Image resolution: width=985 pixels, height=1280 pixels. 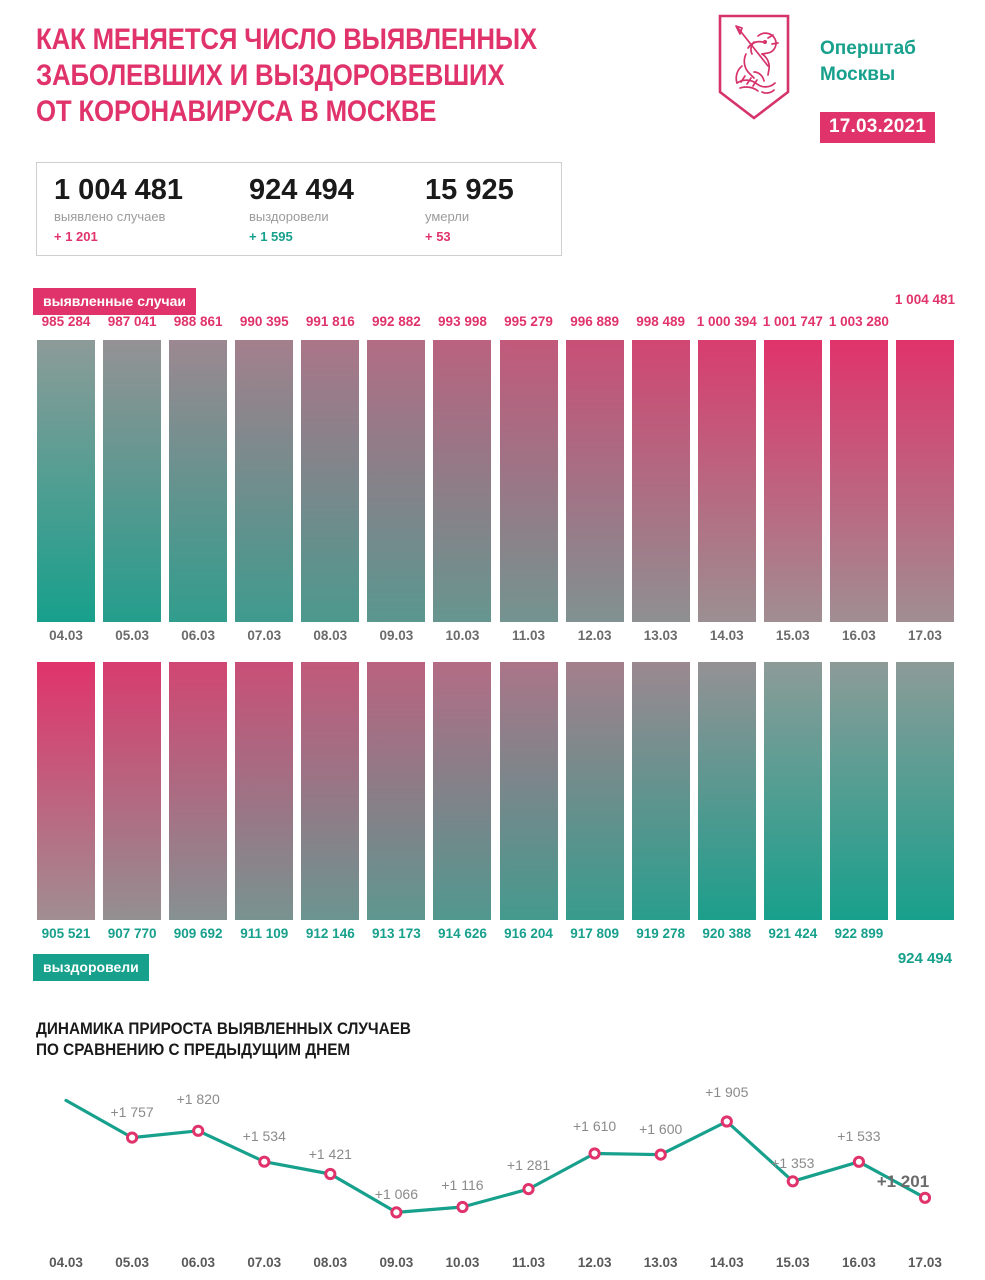 What do you see at coordinates (330, 1262) in the screenshot?
I see `growth-date-label-4: 08.03` at bounding box center [330, 1262].